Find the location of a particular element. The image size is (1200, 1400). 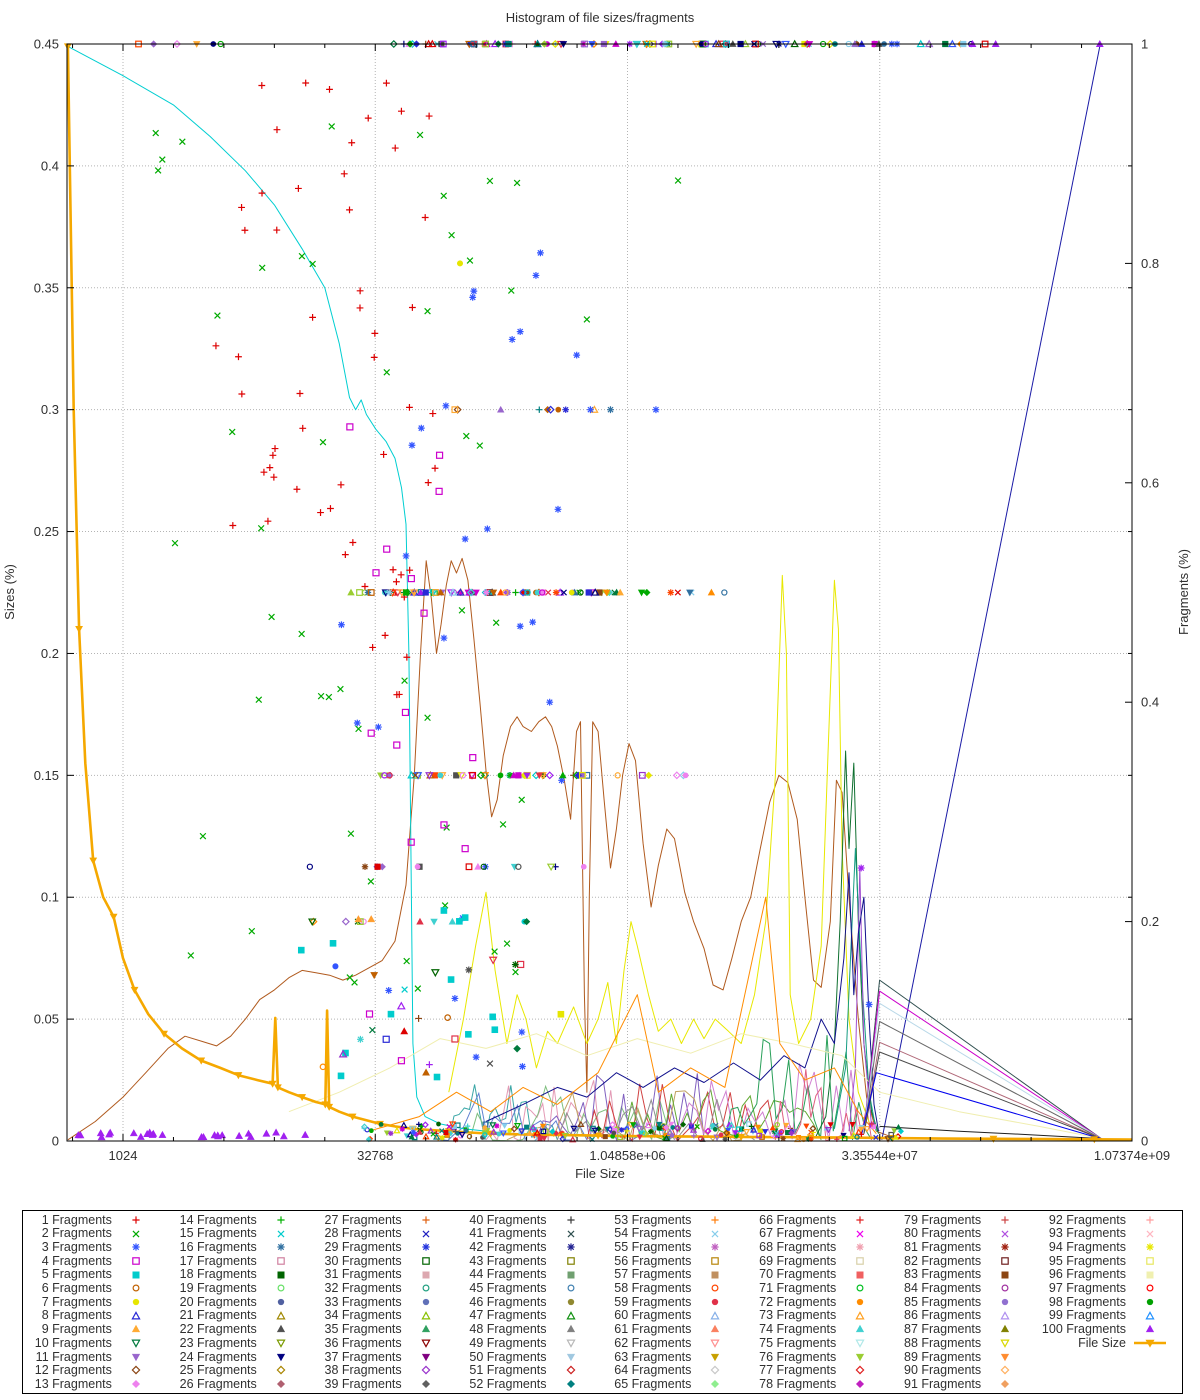

legend-item: 69 Fragments is located at coordinates (819, 1261).